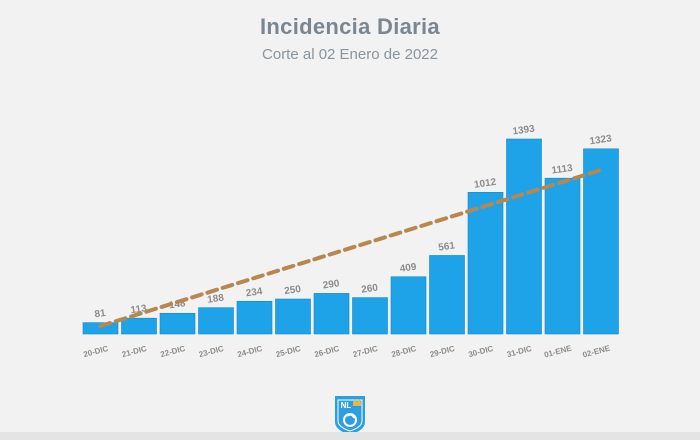 Image resolution: width=700 pixels, height=440 pixels. What do you see at coordinates (172, 351) in the screenshot?
I see `x-tick-label: 22-DIC` at bounding box center [172, 351].